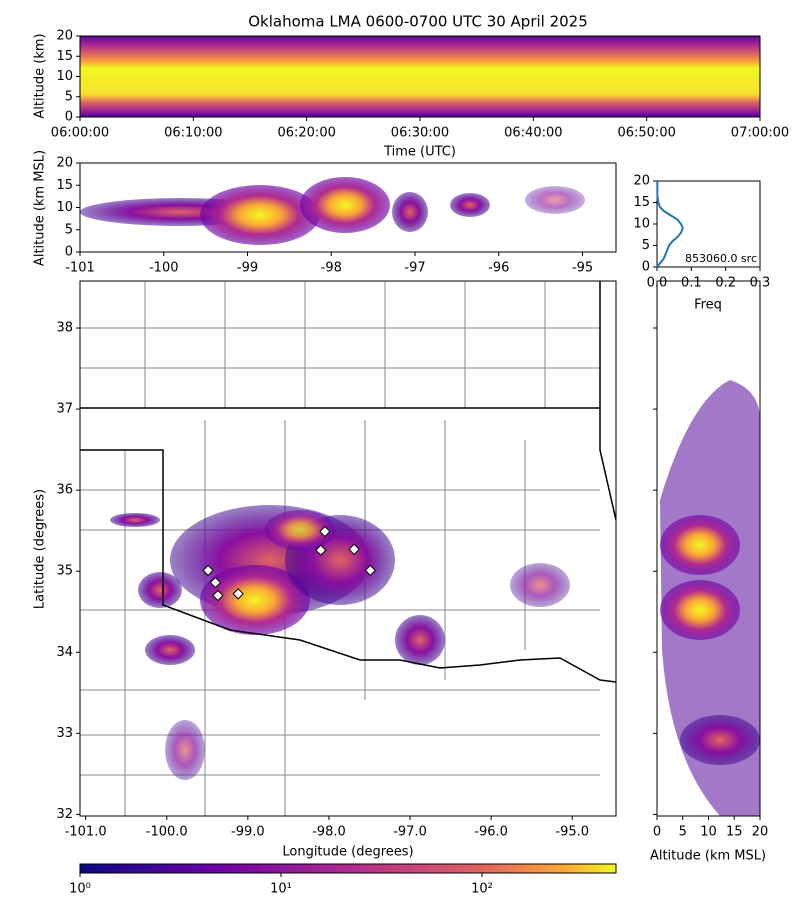 This screenshot has height=904, width=800. What do you see at coordinates (80, 268) in the screenshot?
I see `x-tick-label: -101` at bounding box center [80, 268].